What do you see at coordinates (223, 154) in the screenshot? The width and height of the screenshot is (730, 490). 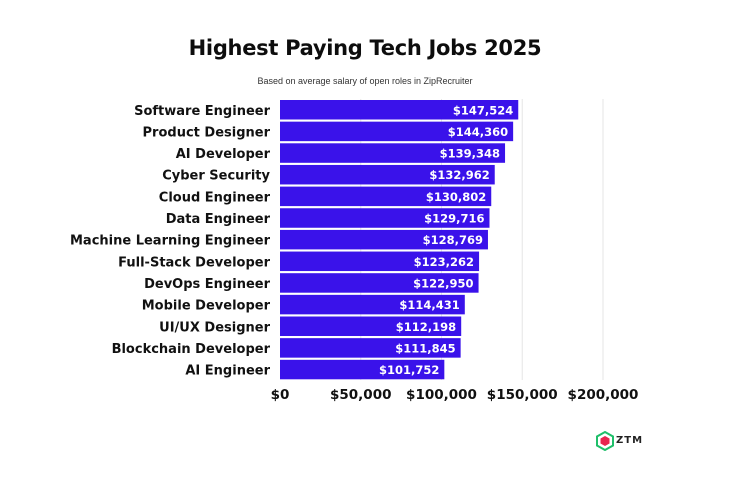 I see `category-label: AI Developer` at bounding box center [223, 154].